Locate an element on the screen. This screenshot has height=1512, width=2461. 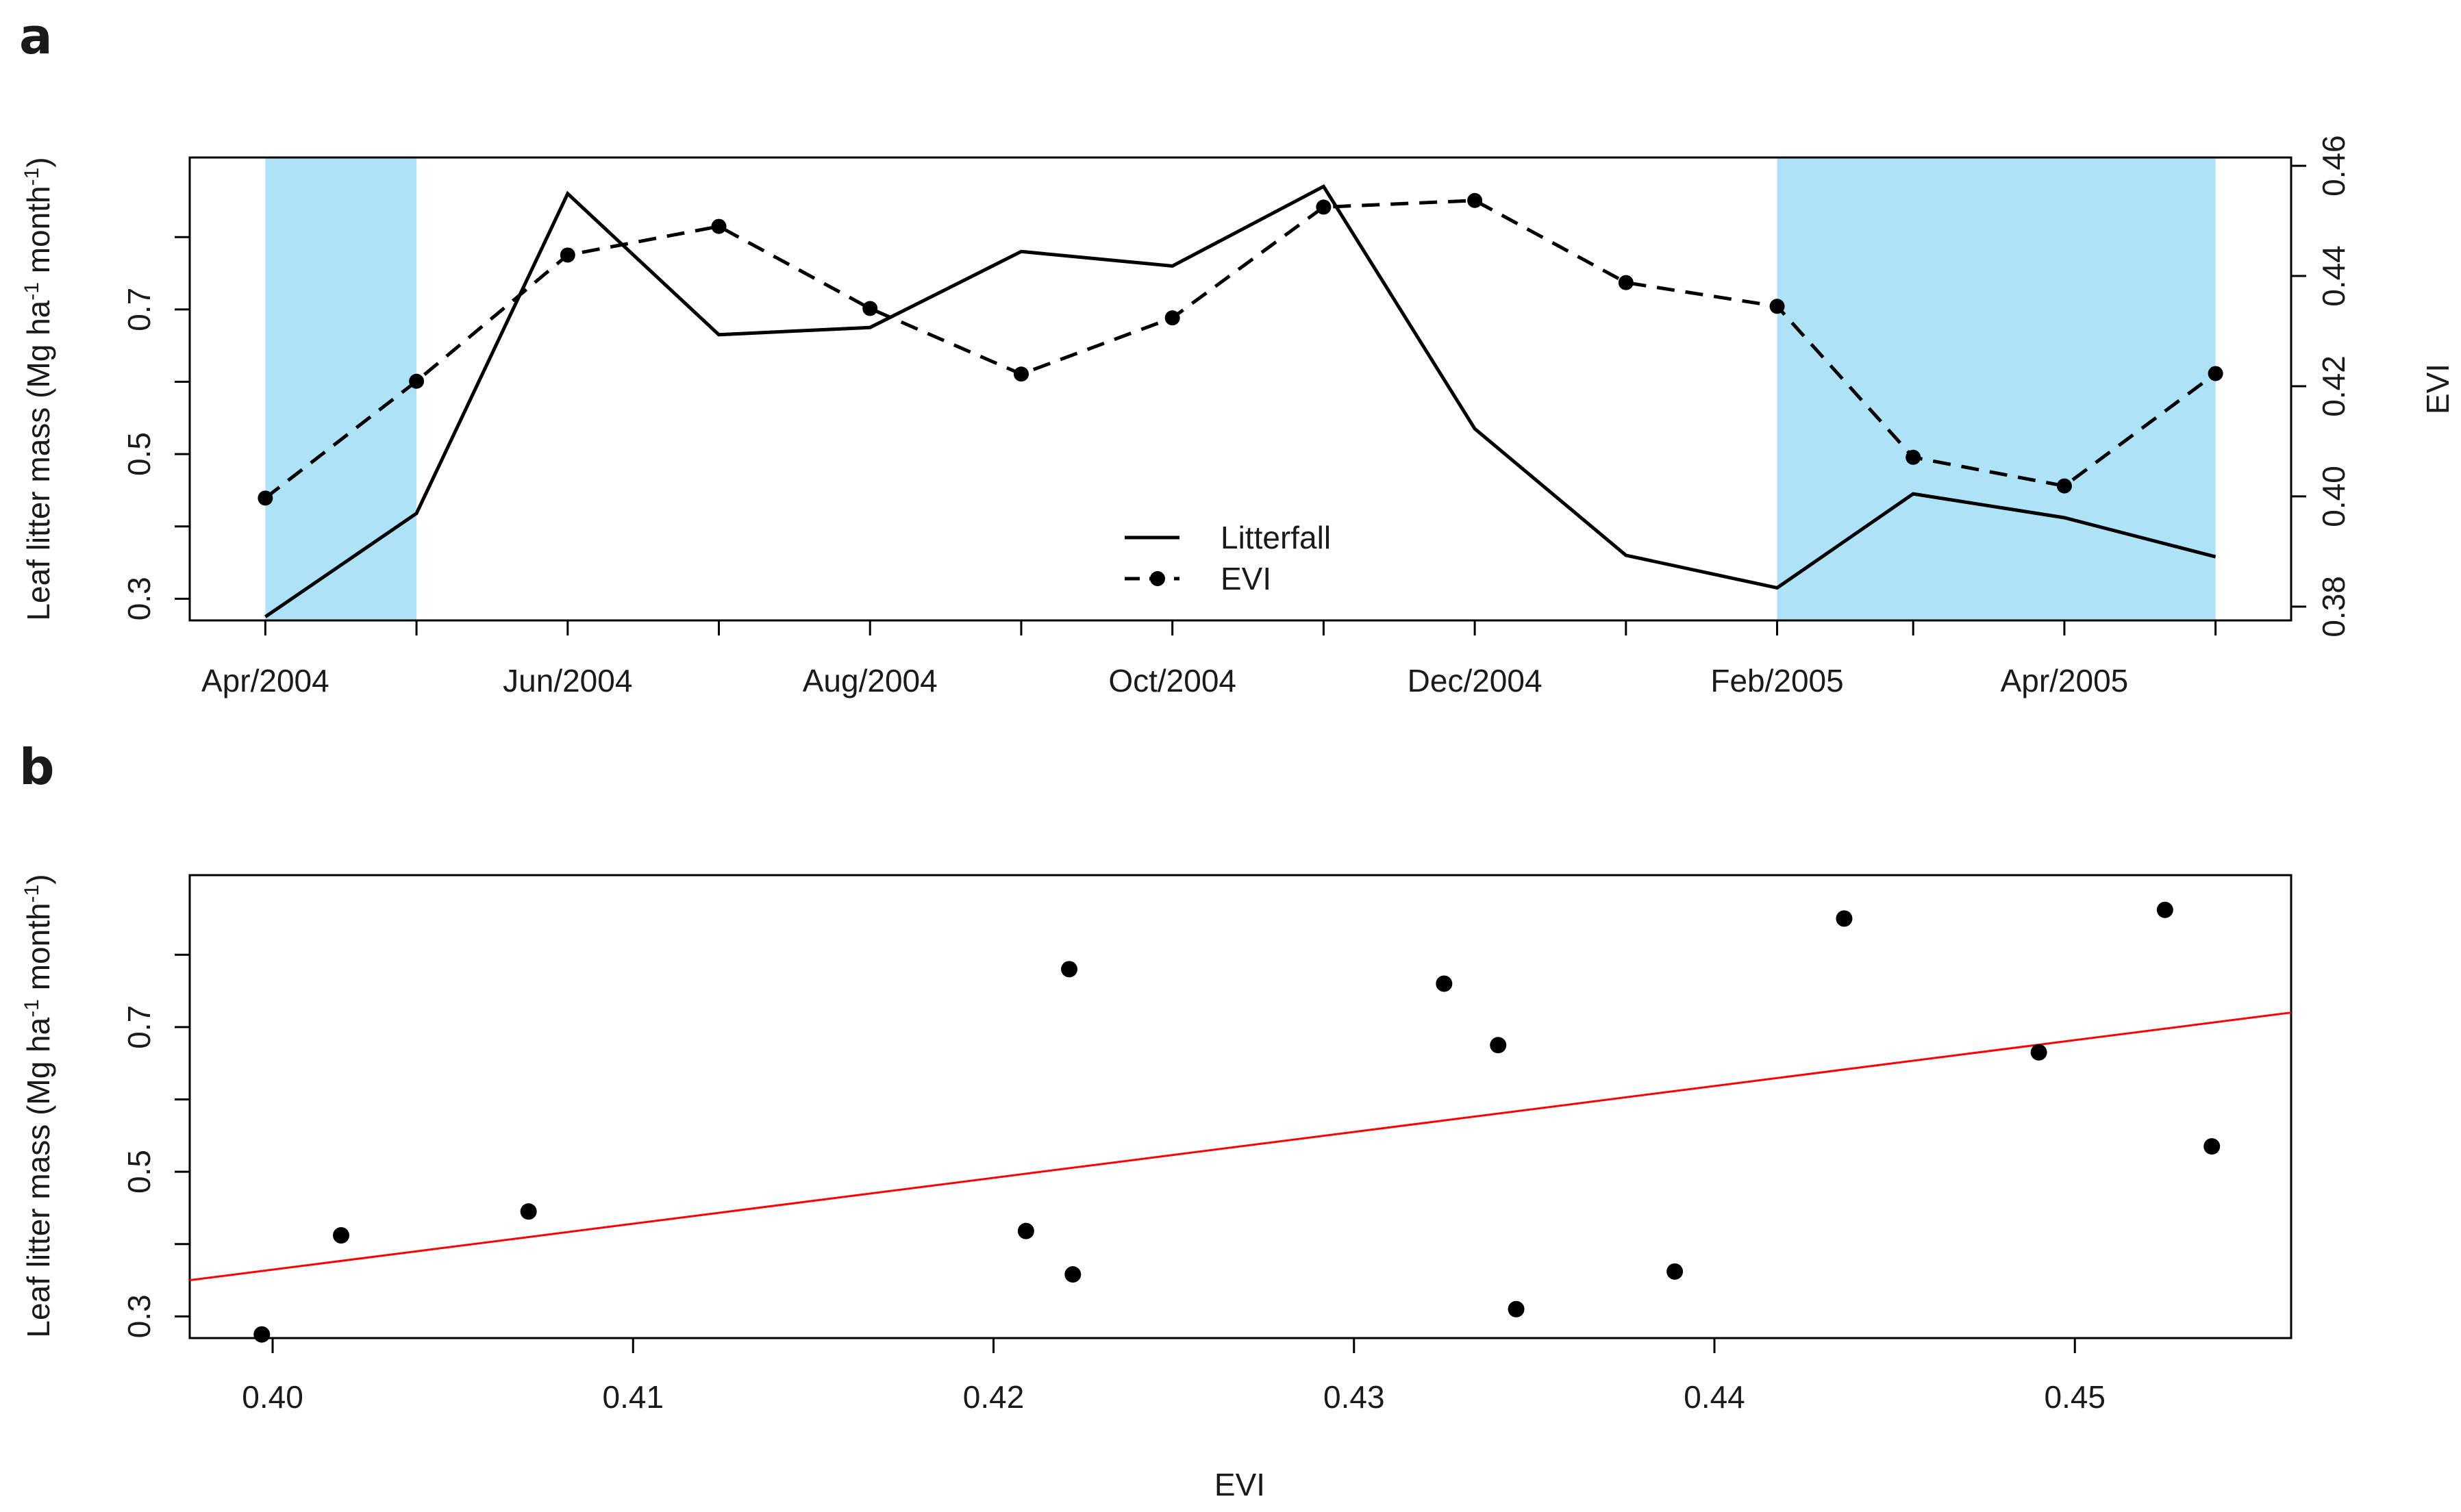
y-tick-label: 0.5 is located at coordinates (139, 1172).